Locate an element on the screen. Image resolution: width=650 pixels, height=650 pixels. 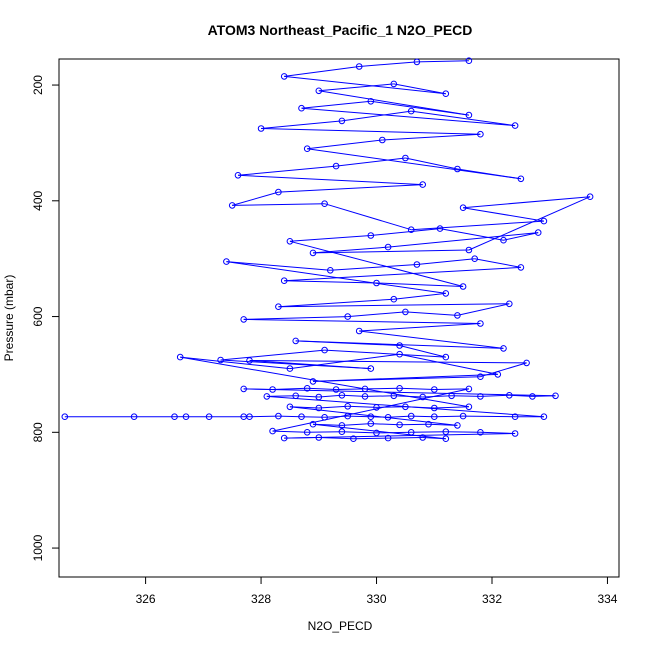
y-tick-label: 1000 is located at coordinates (38, 547).